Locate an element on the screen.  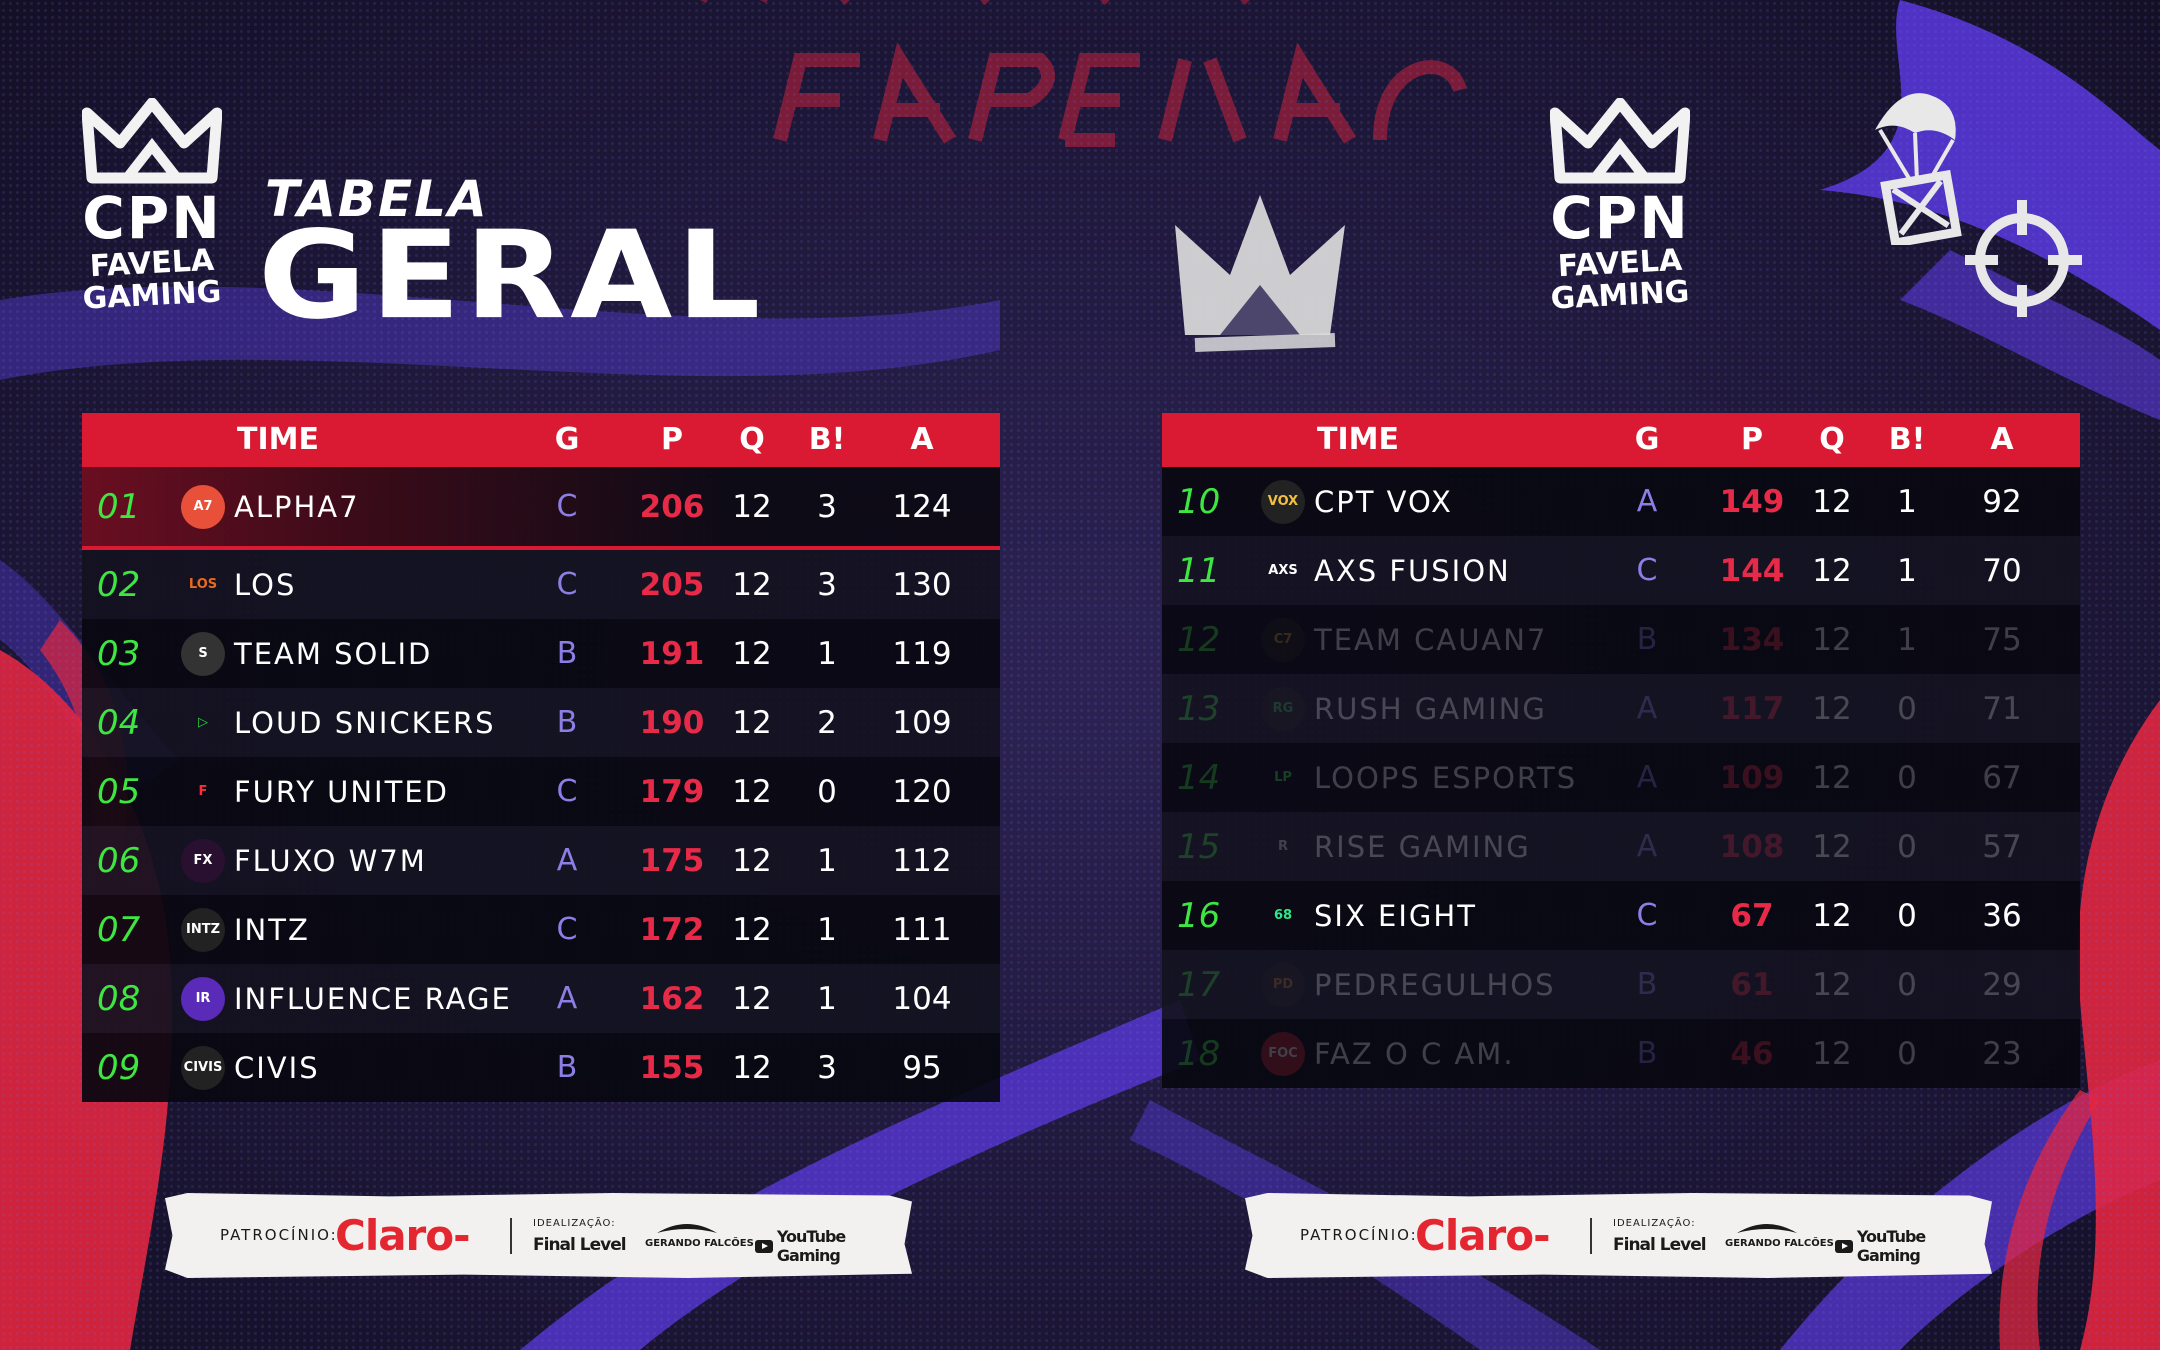
kills-value: 57 is located at coordinates (2002, 846).